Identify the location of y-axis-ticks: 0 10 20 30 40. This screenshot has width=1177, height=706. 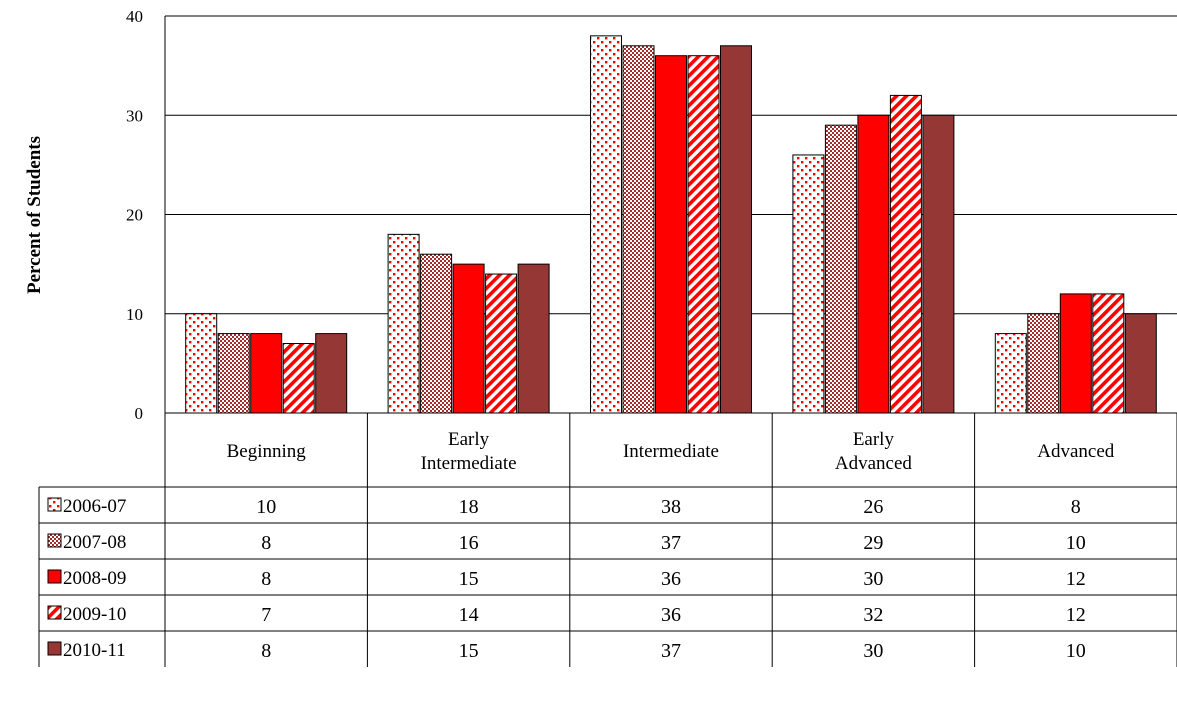
(134, 215).